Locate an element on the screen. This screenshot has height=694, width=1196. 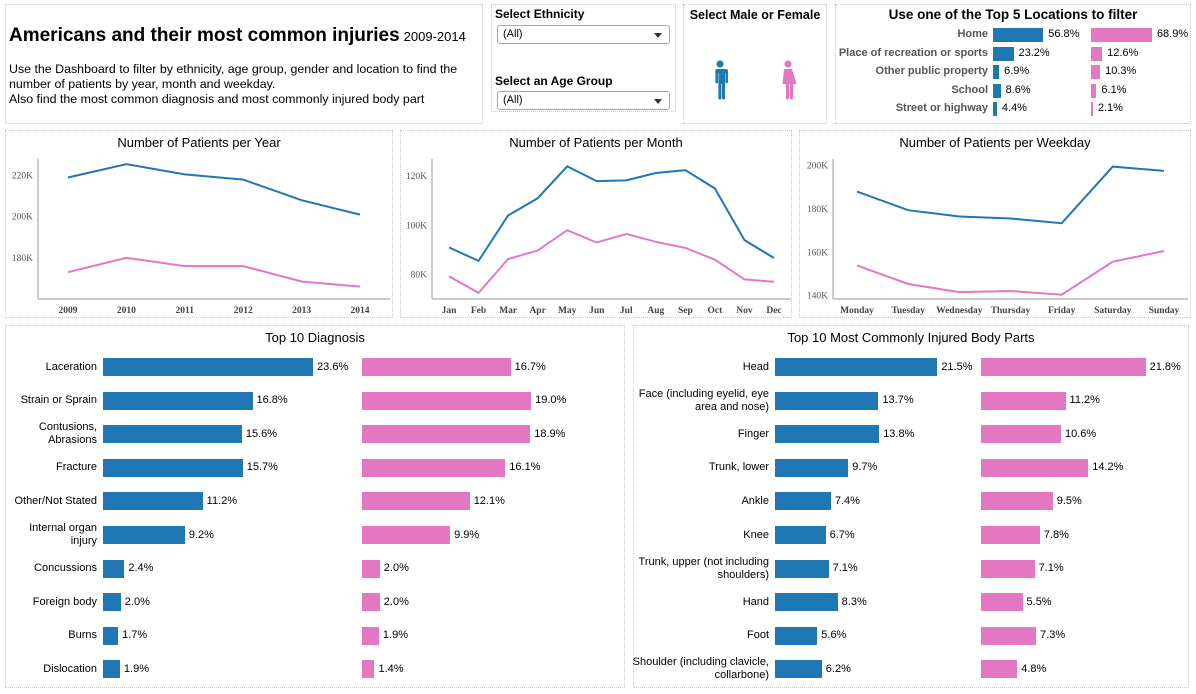
age-group-select: (All) is located at coordinates (583, 100).